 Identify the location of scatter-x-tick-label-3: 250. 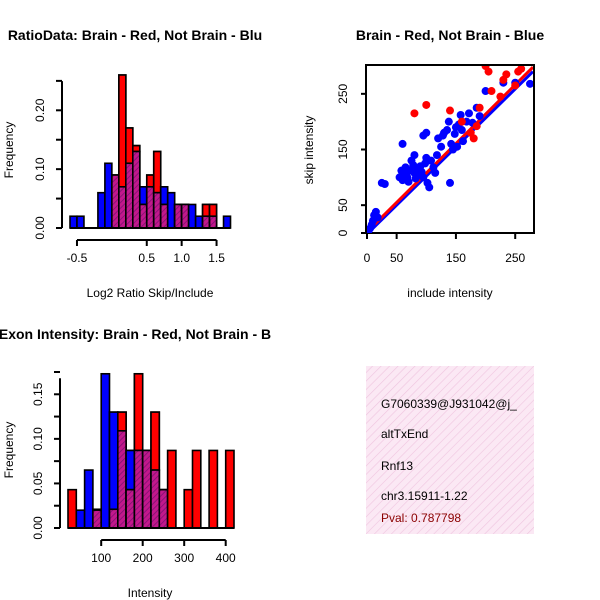
(515, 258).